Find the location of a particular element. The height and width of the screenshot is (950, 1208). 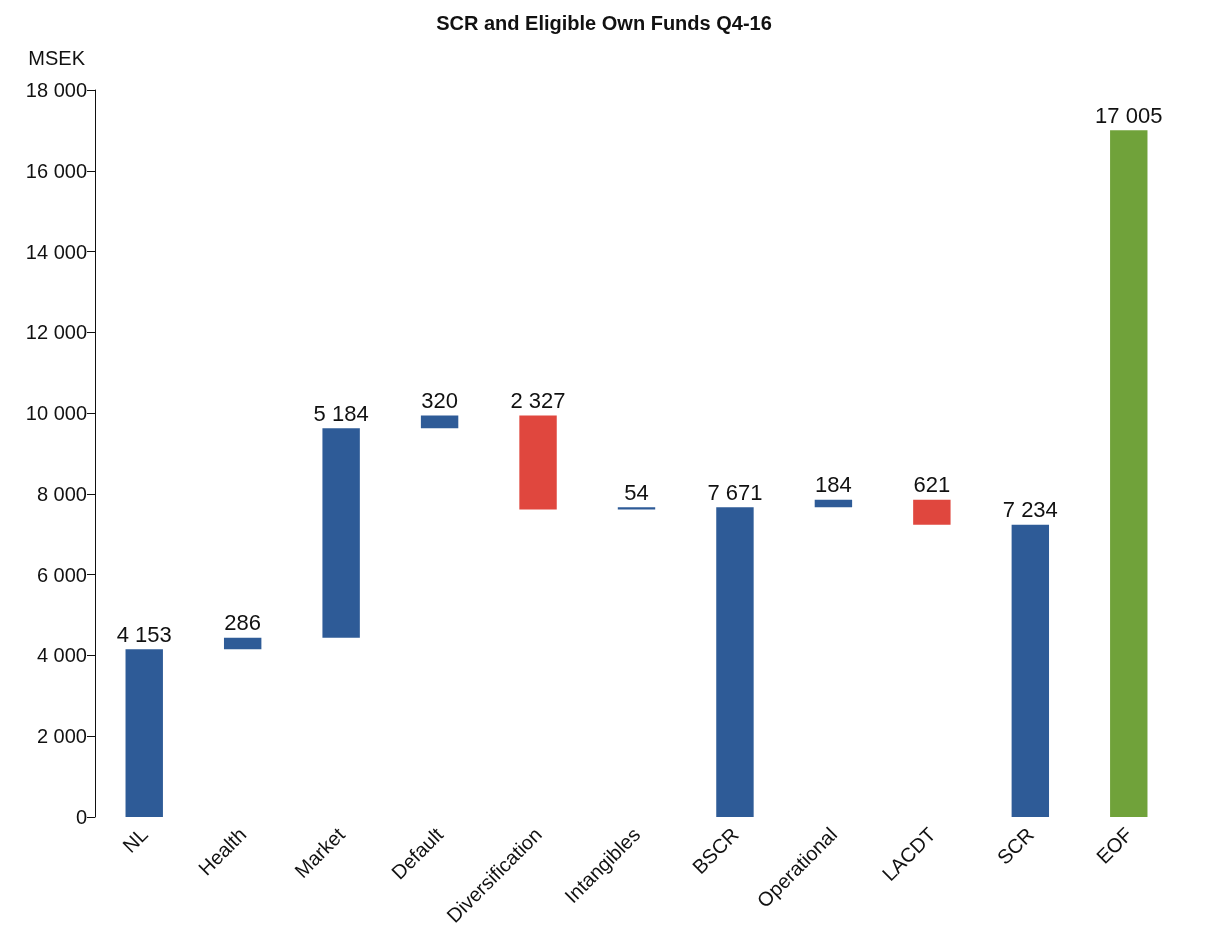

y-tick-label: 14 000 is located at coordinates (56, 251).